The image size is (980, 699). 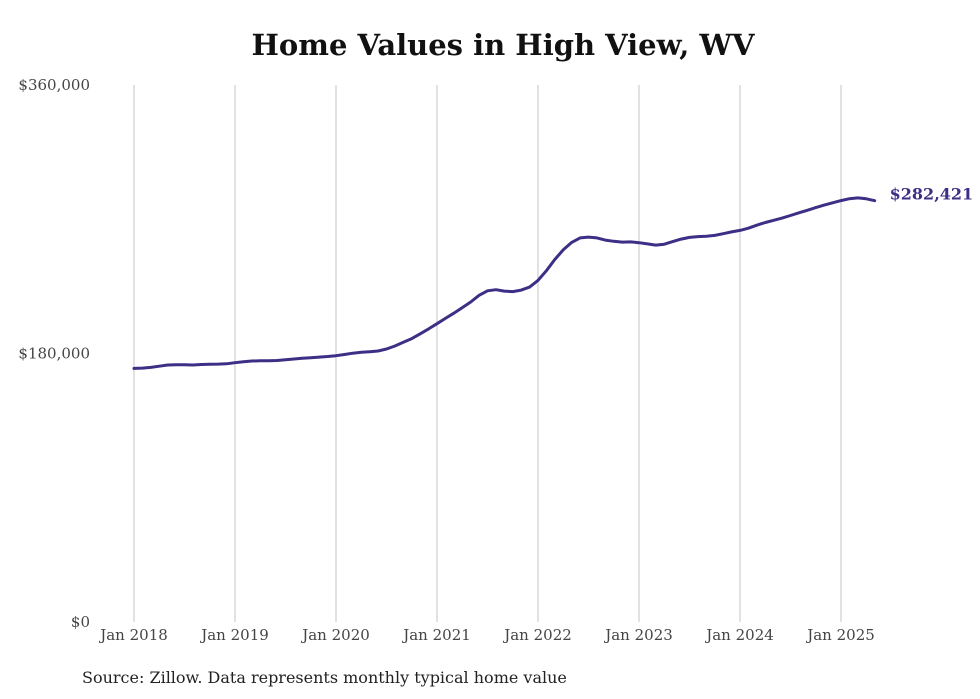 What do you see at coordinates (234, 635) in the screenshot?
I see `x-tick-label: Jan 2019` at bounding box center [234, 635].